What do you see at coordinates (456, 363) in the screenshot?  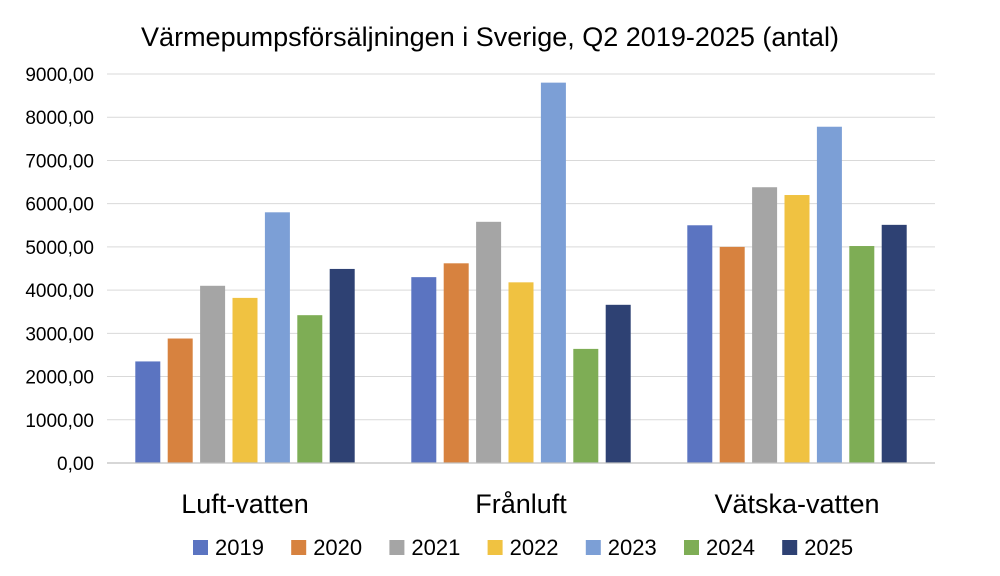 I see `bar-2020-Frånluft` at bounding box center [456, 363].